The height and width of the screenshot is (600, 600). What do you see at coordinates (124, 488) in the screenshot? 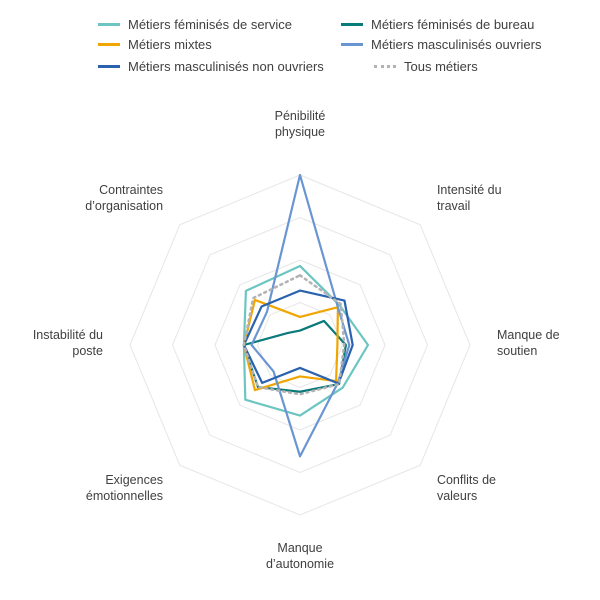
I see `axis-label-6: Exigences émotionnelles` at bounding box center [124, 488].